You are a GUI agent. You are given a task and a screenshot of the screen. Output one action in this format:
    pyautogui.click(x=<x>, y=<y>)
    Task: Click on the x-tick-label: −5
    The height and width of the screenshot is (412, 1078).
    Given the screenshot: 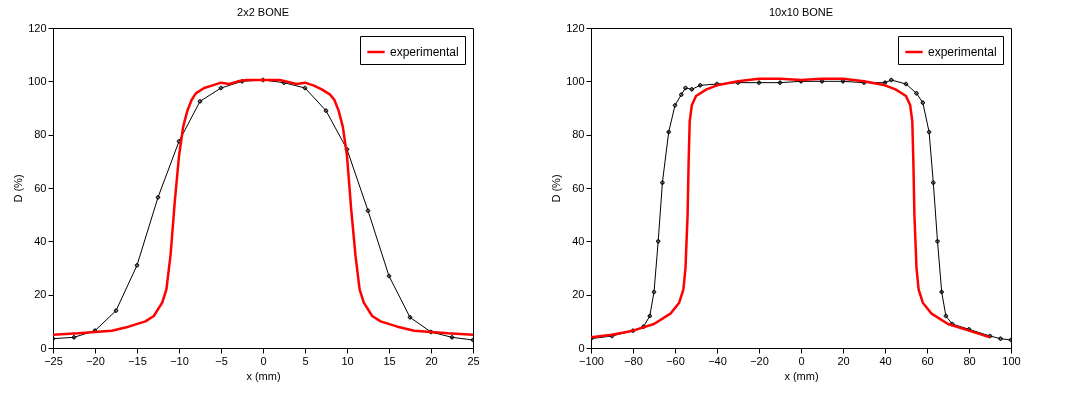 What is the action you would take?
    pyautogui.click(x=221, y=360)
    